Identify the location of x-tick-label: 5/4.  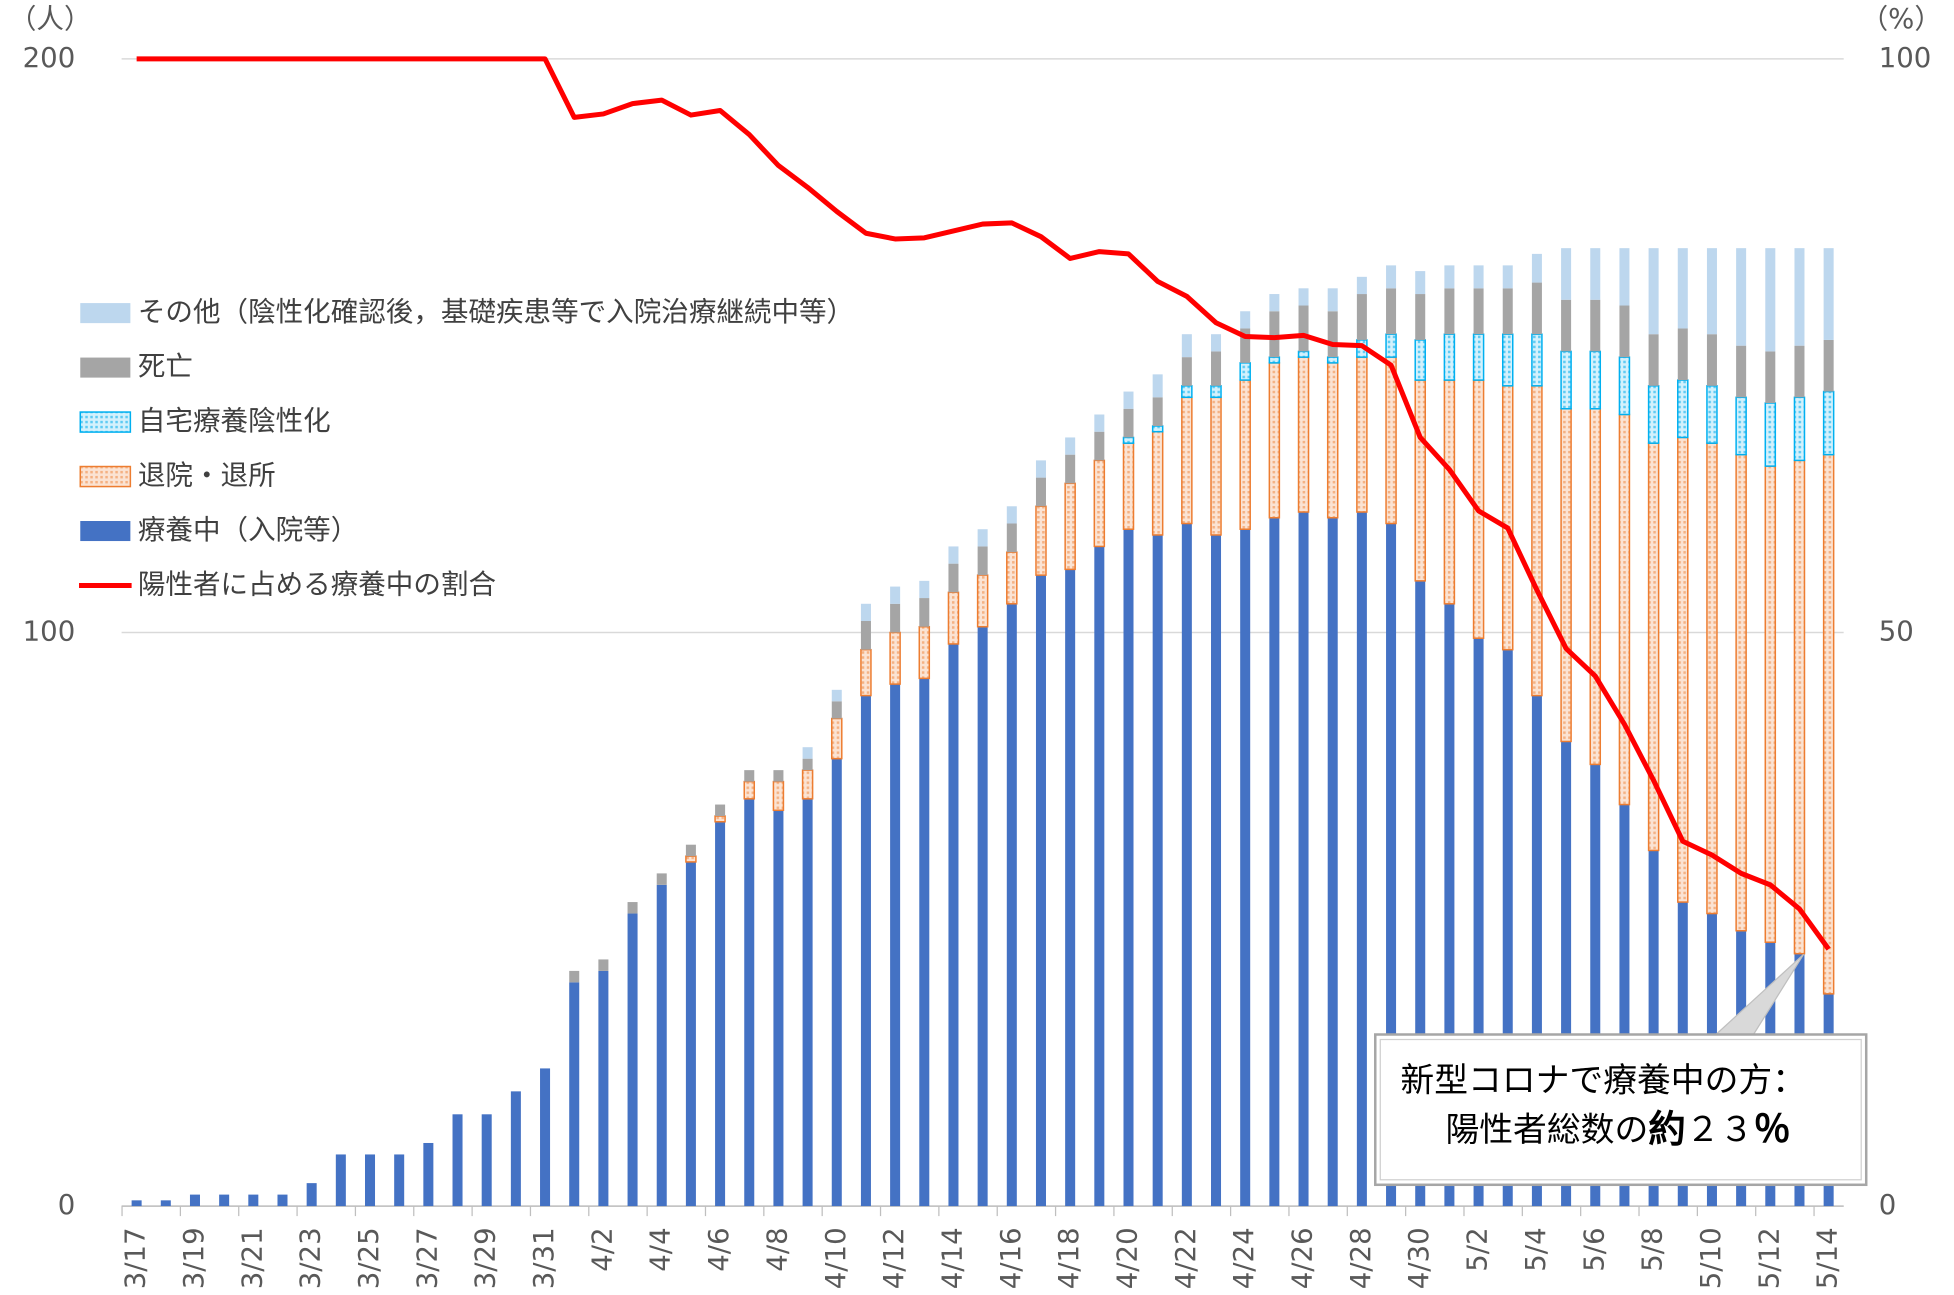
(1536, 1249).